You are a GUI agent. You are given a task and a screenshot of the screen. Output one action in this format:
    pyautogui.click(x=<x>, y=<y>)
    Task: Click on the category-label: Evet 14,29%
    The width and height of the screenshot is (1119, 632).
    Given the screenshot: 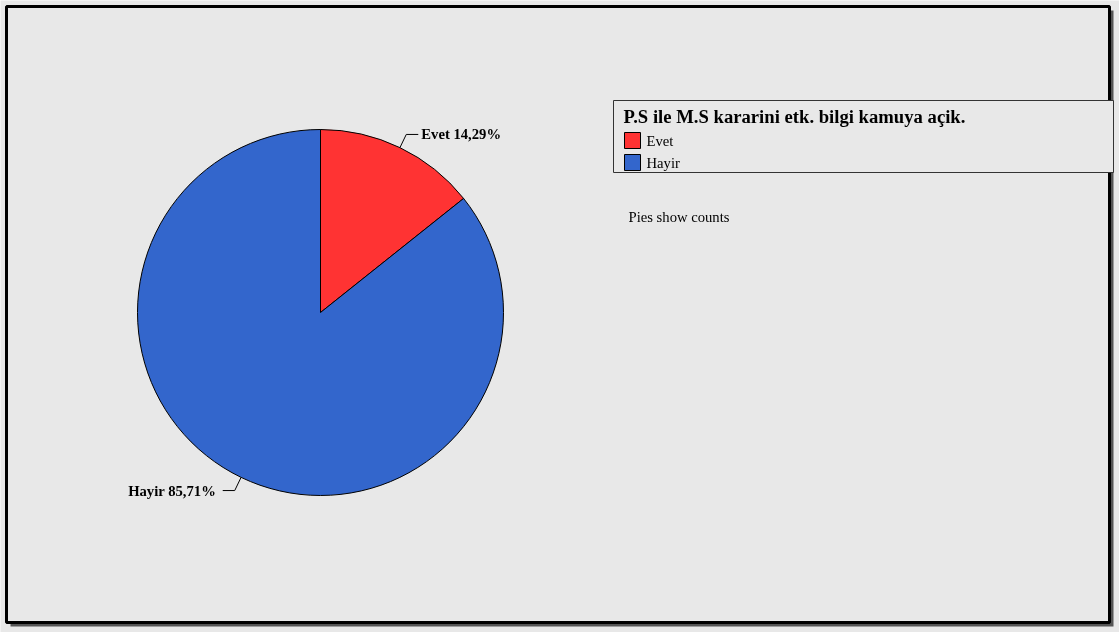 What is the action you would take?
    pyautogui.click(x=461, y=134)
    